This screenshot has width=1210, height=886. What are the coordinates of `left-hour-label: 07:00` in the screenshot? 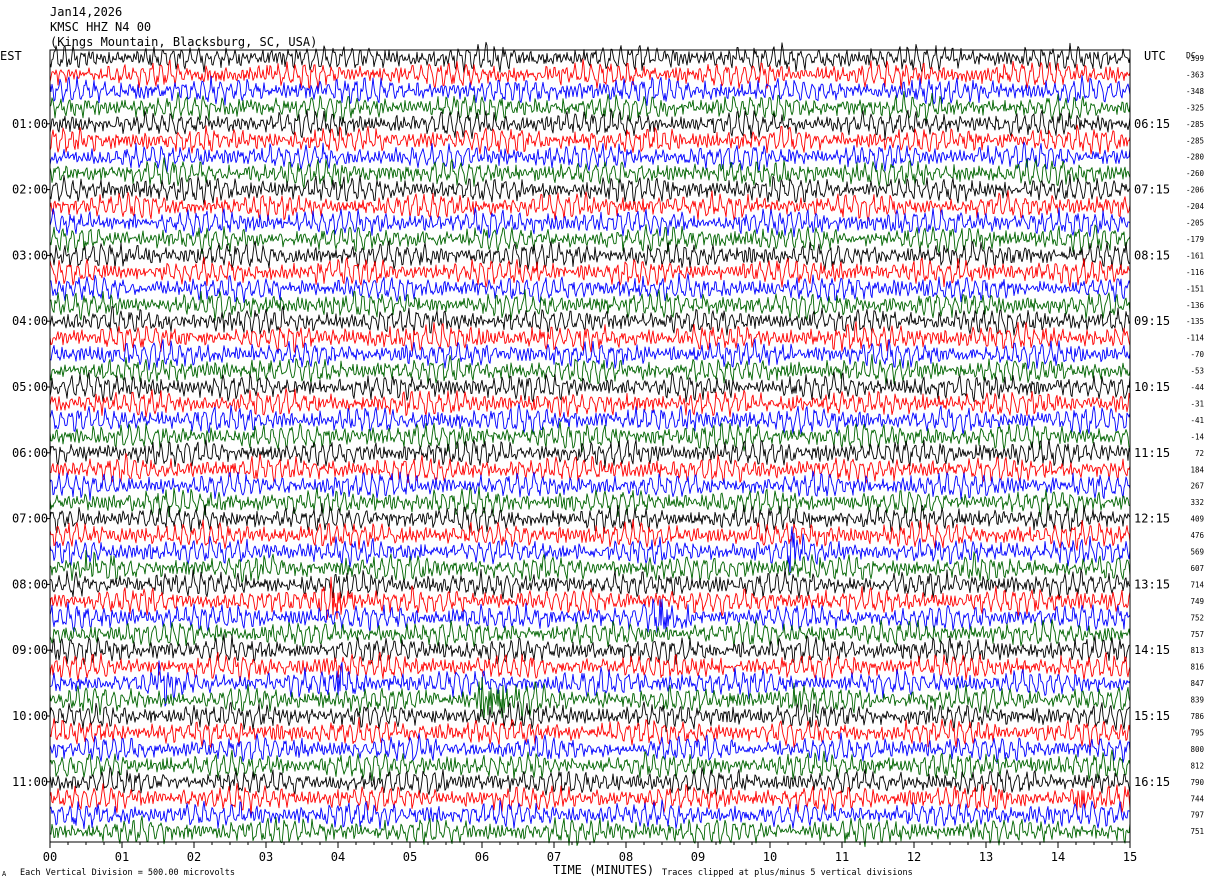 It's located at (30, 519).